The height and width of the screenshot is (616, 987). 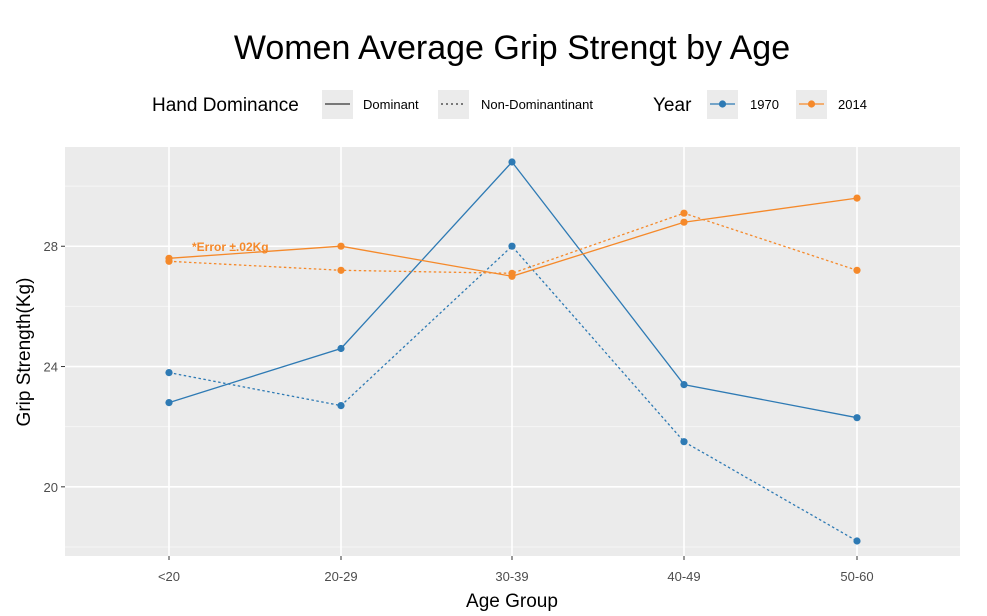 What do you see at coordinates (453, 104) in the screenshot?
I see `legend-key-non-dominant` at bounding box center [453, 104].